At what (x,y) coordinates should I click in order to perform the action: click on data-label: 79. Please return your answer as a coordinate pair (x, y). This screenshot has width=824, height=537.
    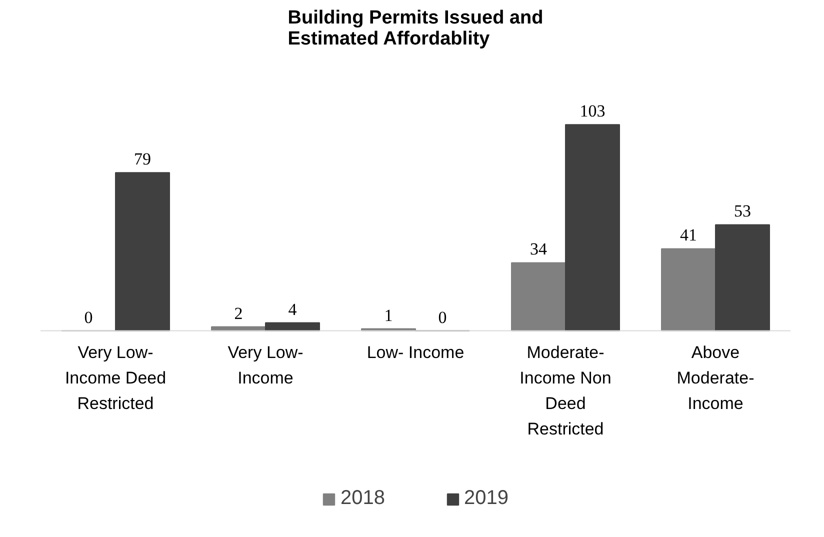
    Looking at the image, I should click on (142, 159).